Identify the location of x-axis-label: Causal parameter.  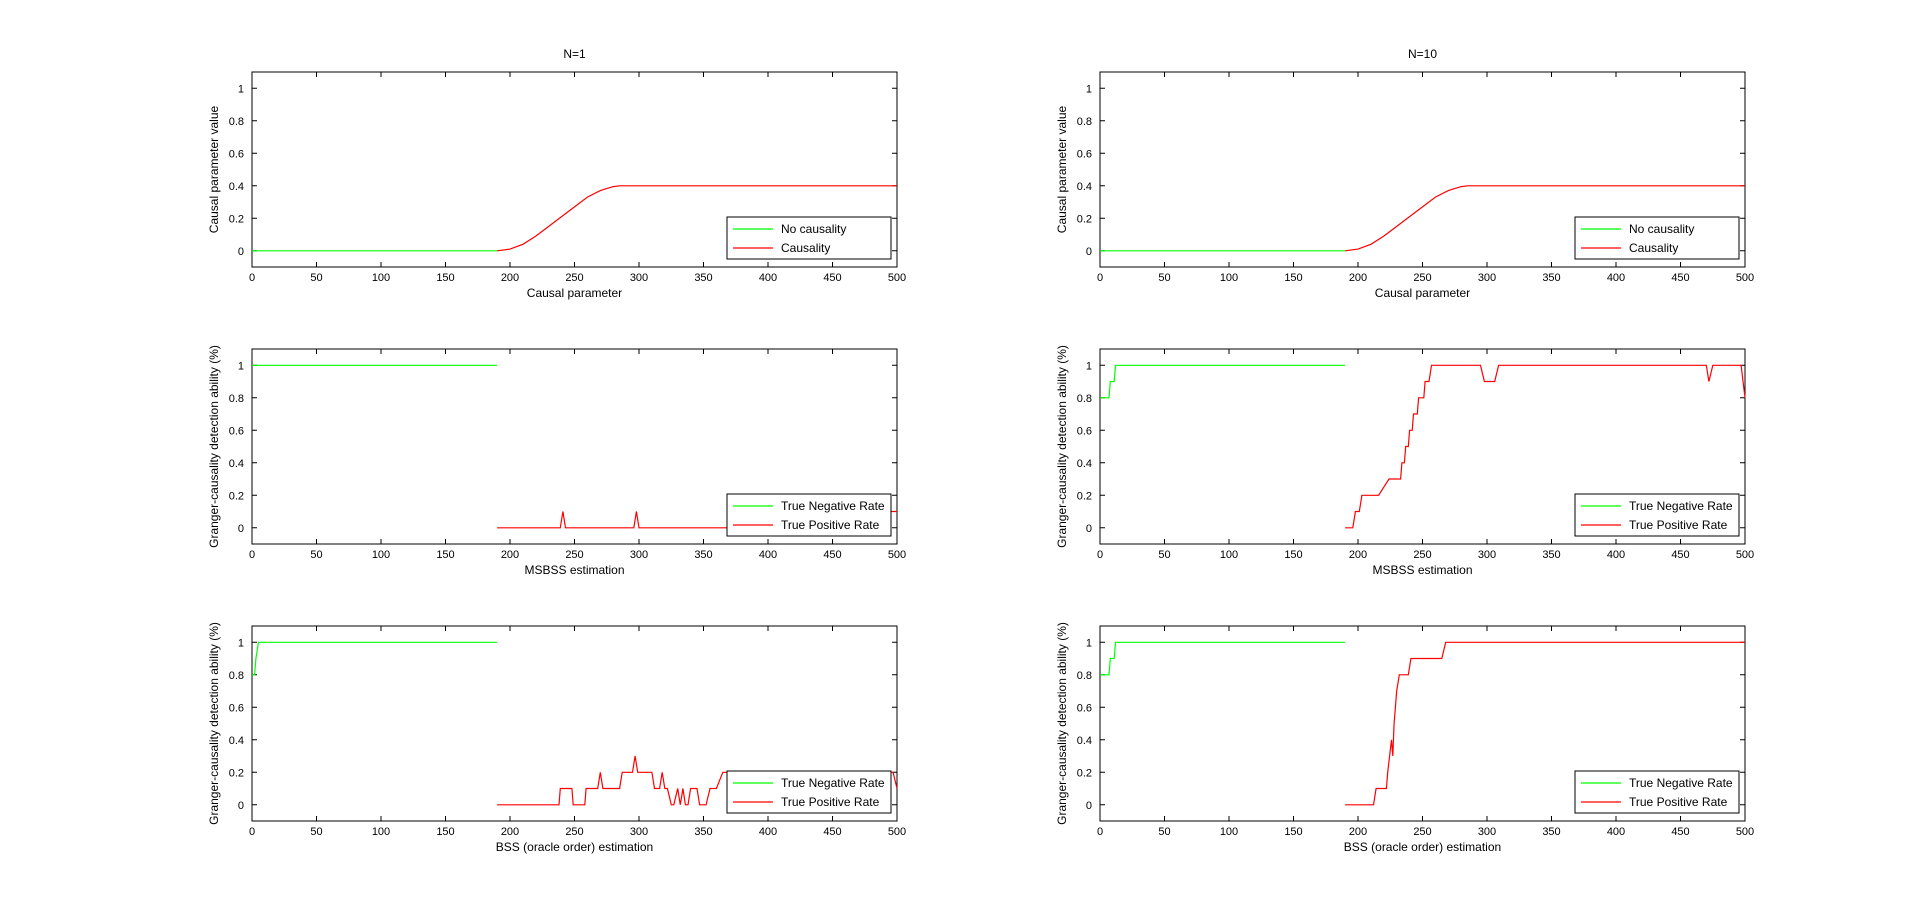
(1422, 293).